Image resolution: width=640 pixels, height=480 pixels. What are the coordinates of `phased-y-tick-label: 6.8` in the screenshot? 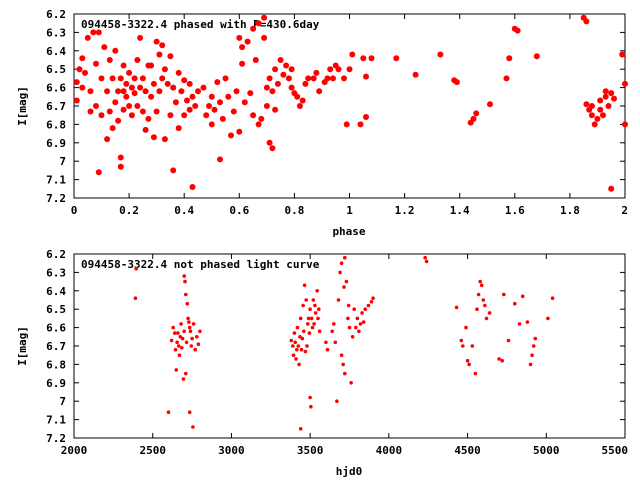 It's located at (56, 124).